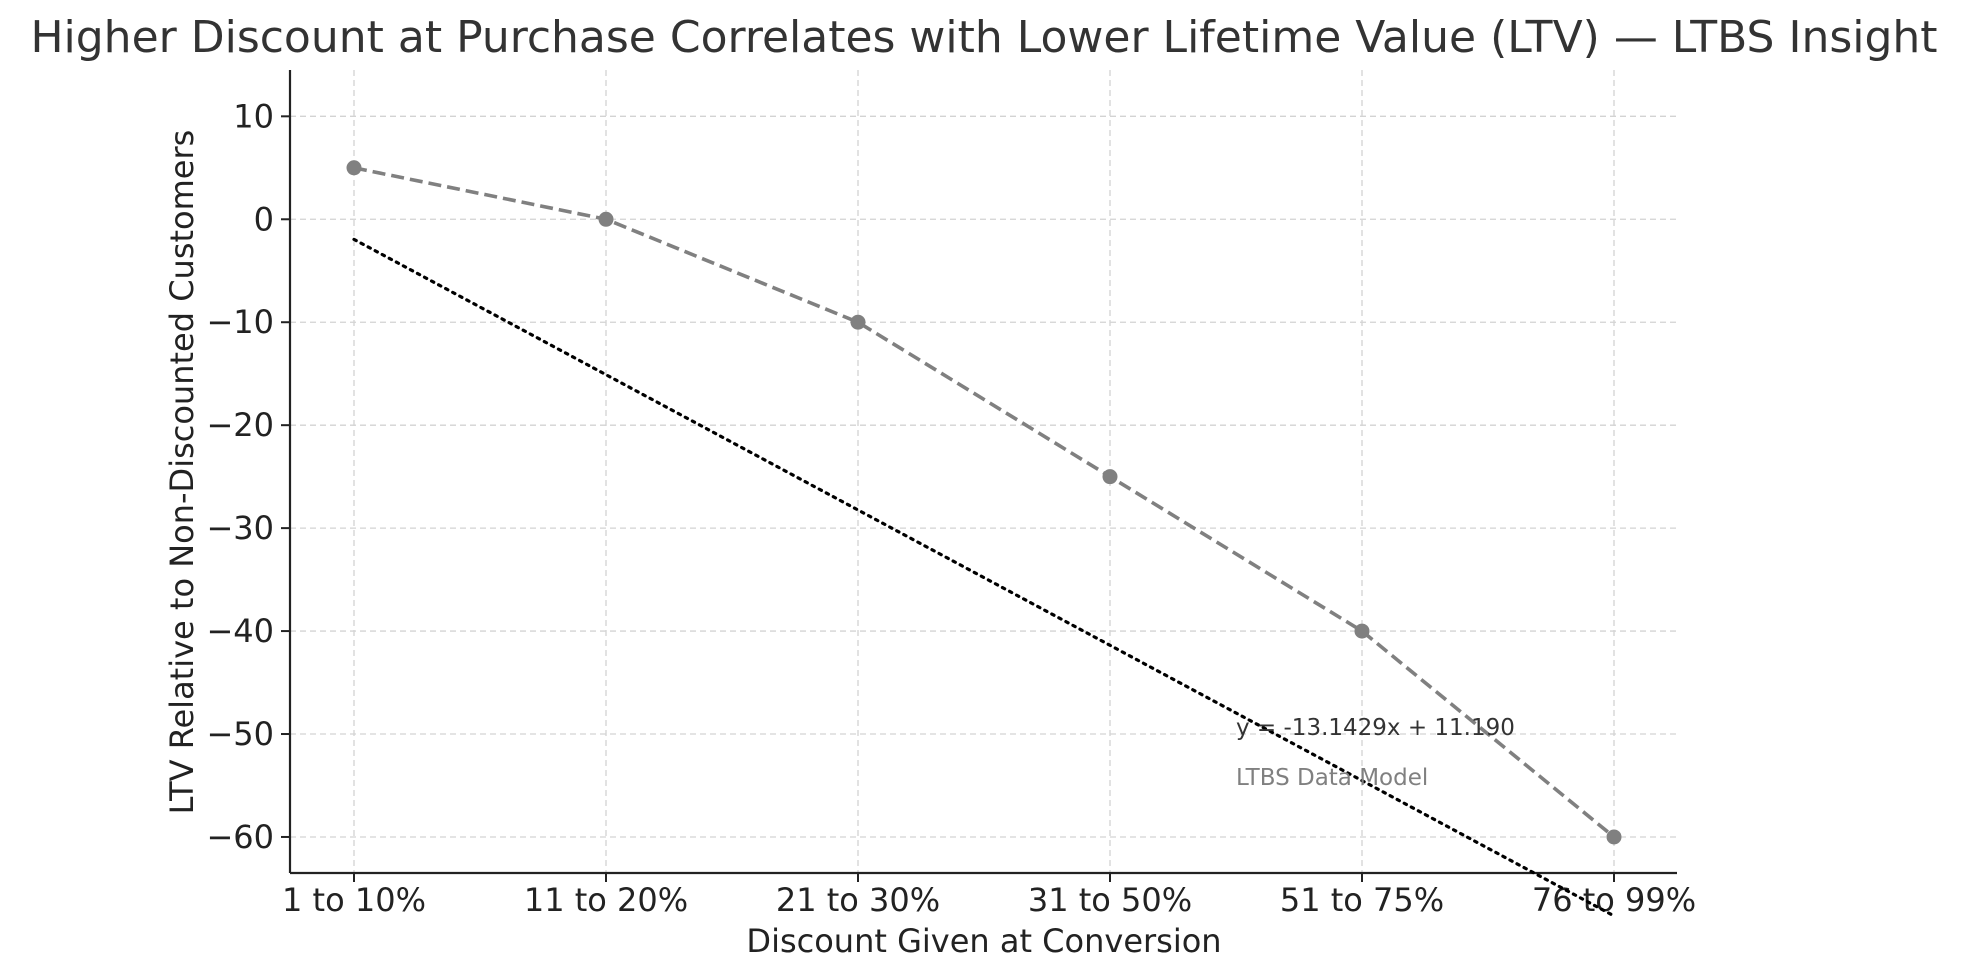  What do you see at coordinates (240, 425) in the screenshot?
I see `y-tick-label: −20` at bounding box center [240, 425].